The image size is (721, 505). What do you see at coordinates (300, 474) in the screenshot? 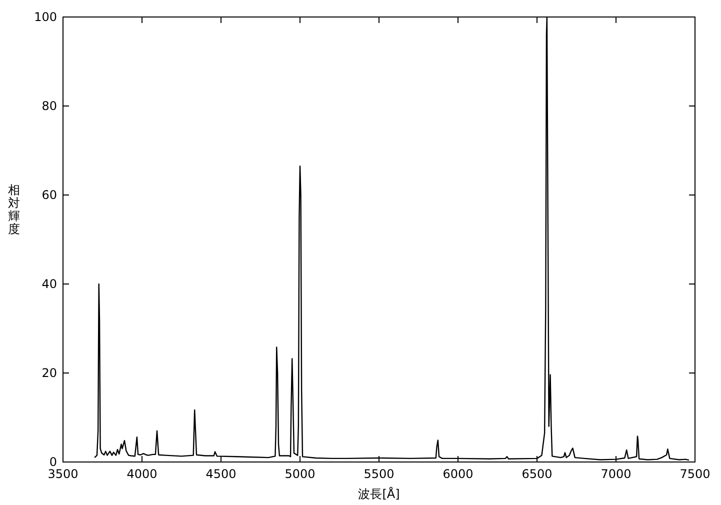
I see `x-tick-label: 5000` at bounding box center [300, 474].